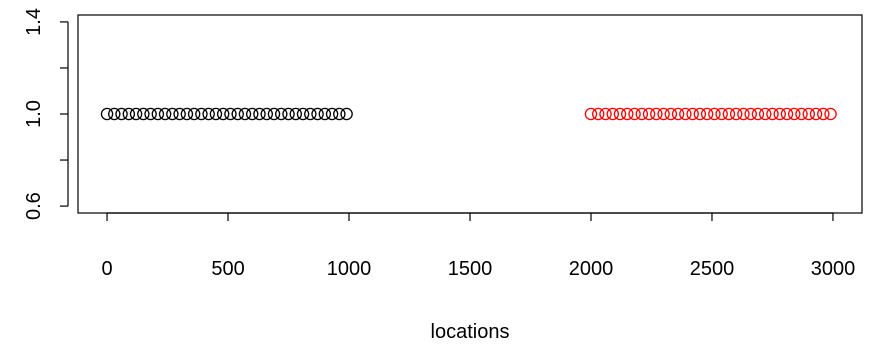 The image size is (873, 344). Describe the element at coordinates (712, 269) in the screenshot. I see `x-tick-label: 2500` at that location.